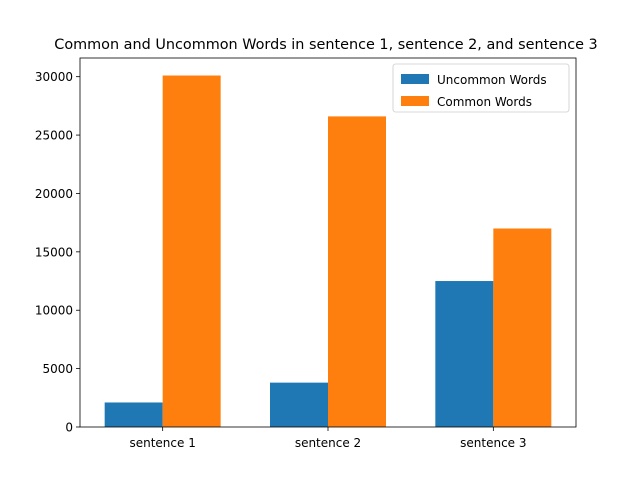 This screenshot has width=640, height=484. I want to click on y-tick-label: 30000, so click(54, 77).